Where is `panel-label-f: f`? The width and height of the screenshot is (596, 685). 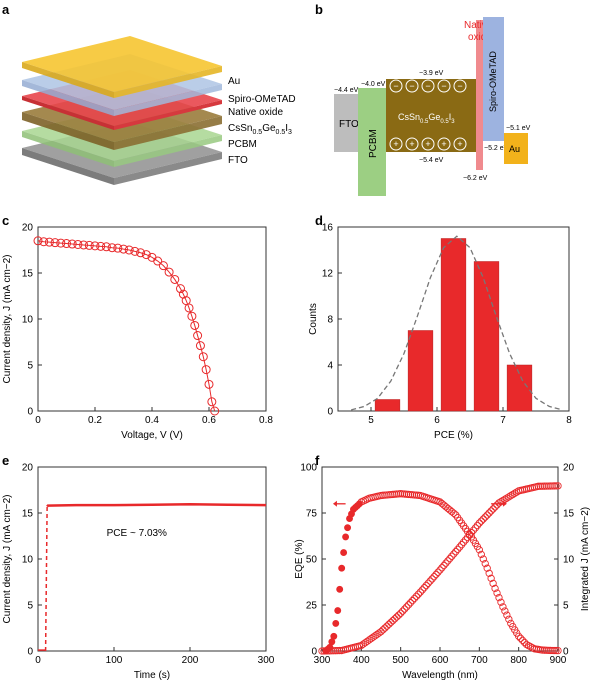 panel-label-f: f is located at coordinates (317, 460).